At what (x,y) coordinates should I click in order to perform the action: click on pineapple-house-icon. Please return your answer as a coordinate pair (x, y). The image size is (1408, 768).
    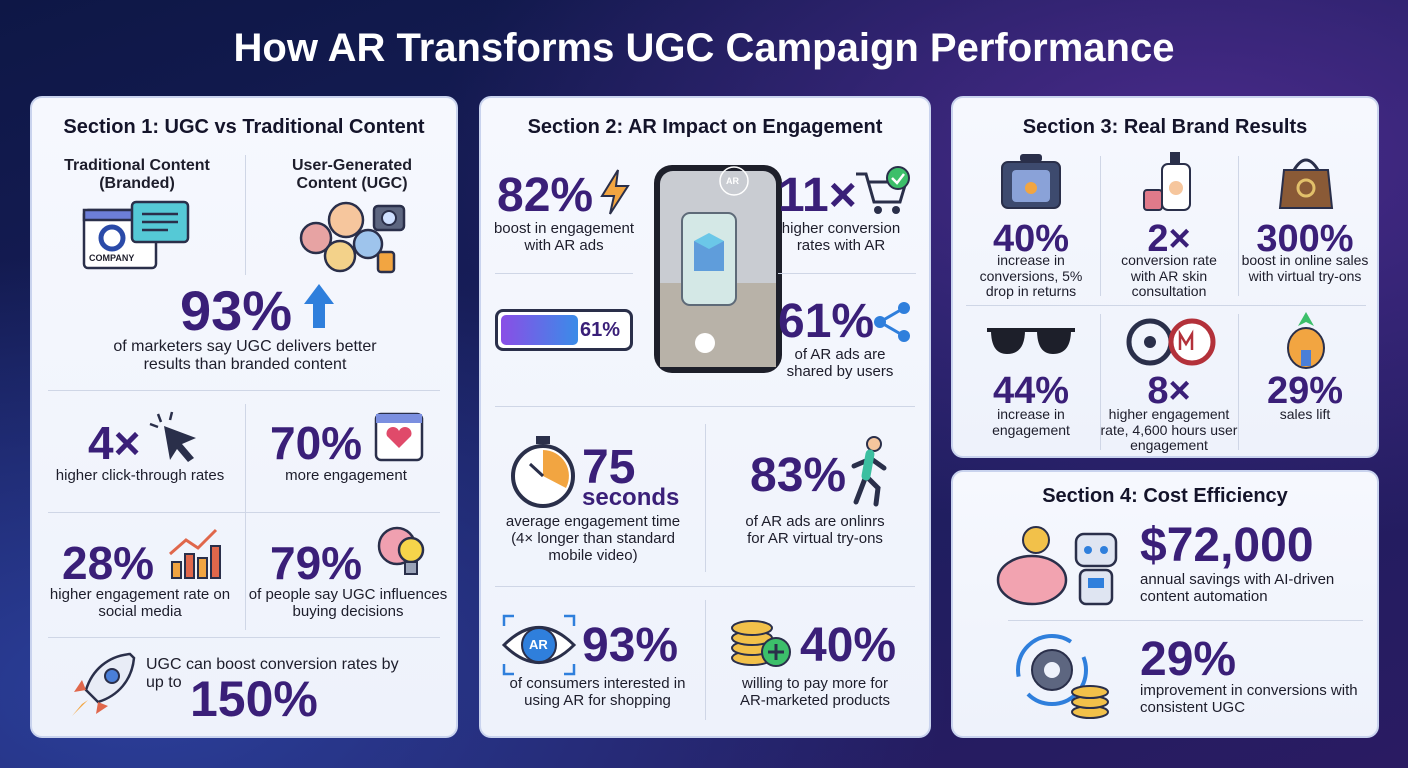
    Looking at the image, I should click on (1306, 340).